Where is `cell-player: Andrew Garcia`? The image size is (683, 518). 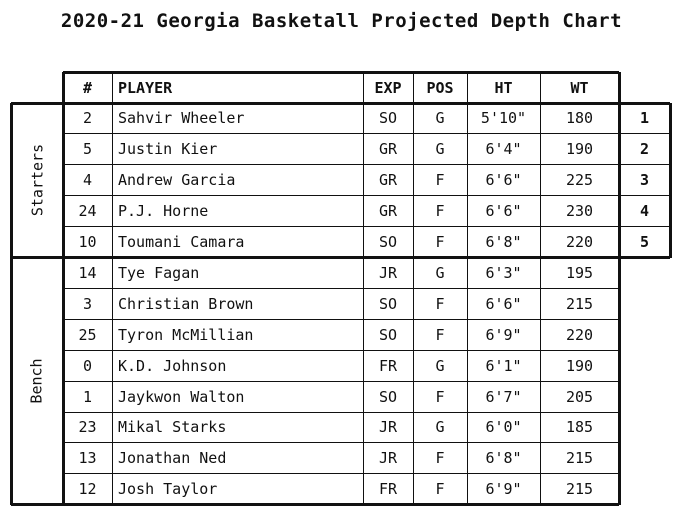 cell-player: Andrew Garcia is located at coordinates (177, 180).